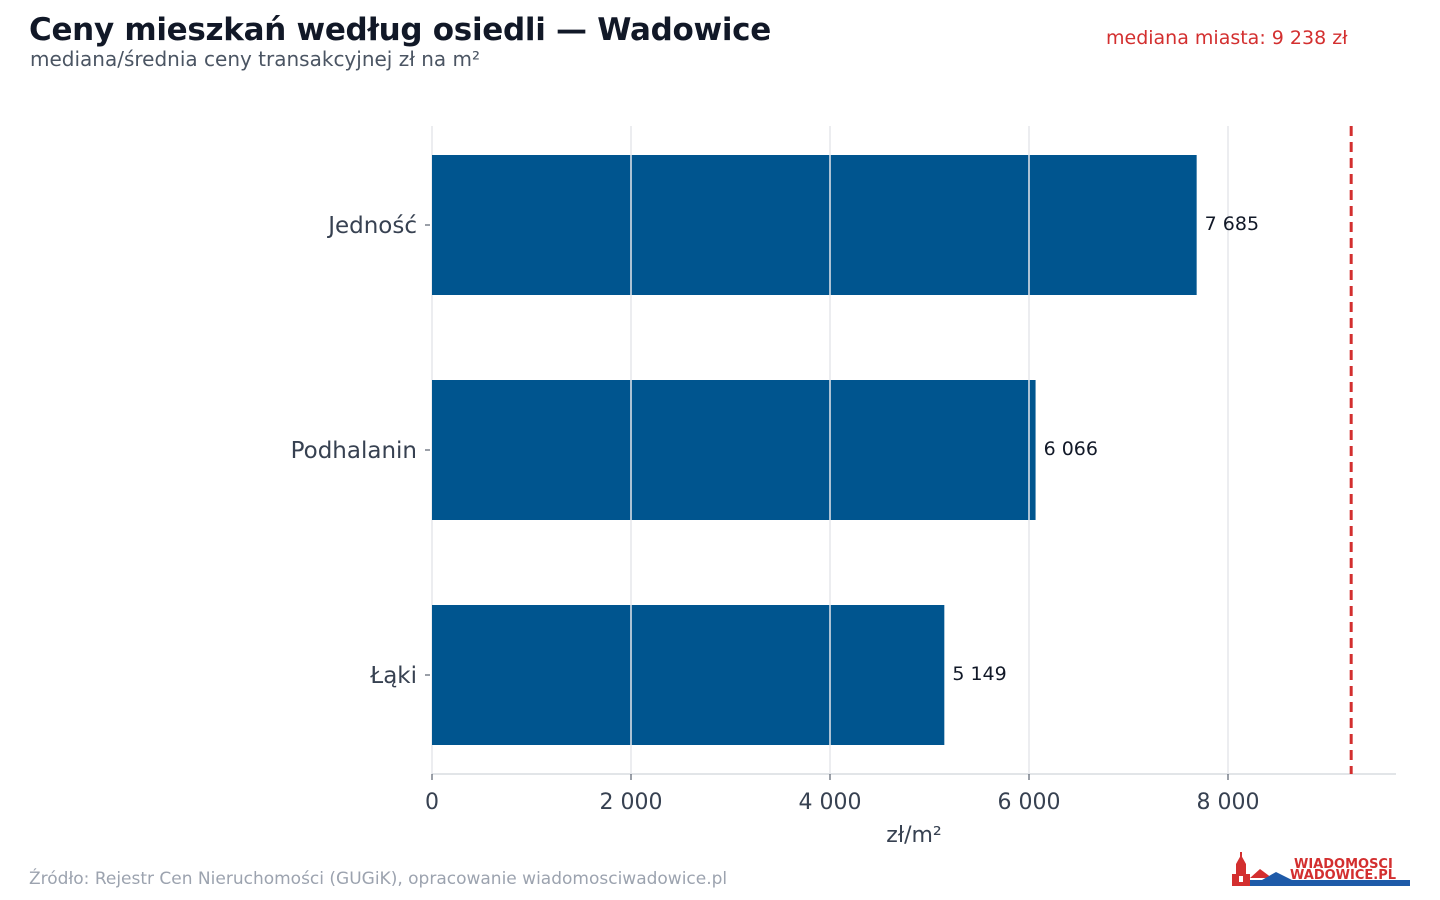 This screenshot has height=900, width=1440. Describe the element at coordinates (1343, 875) in the screenshot. I see `logo-text-bottom: WADOWICE.PL` at that location.